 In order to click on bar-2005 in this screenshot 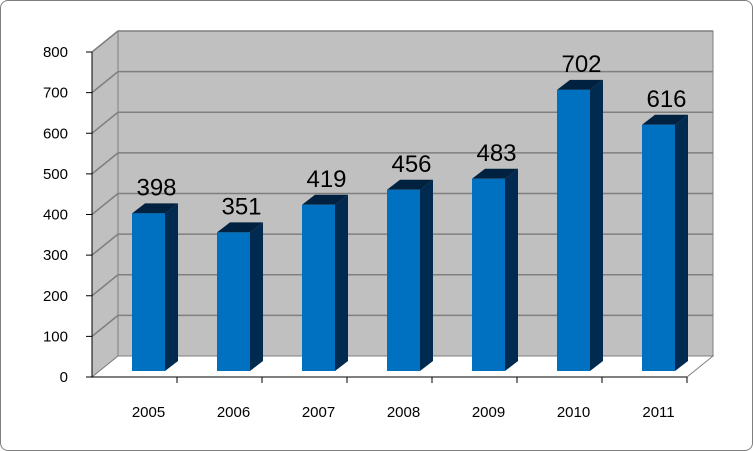, I will do `click(155, 287)`.